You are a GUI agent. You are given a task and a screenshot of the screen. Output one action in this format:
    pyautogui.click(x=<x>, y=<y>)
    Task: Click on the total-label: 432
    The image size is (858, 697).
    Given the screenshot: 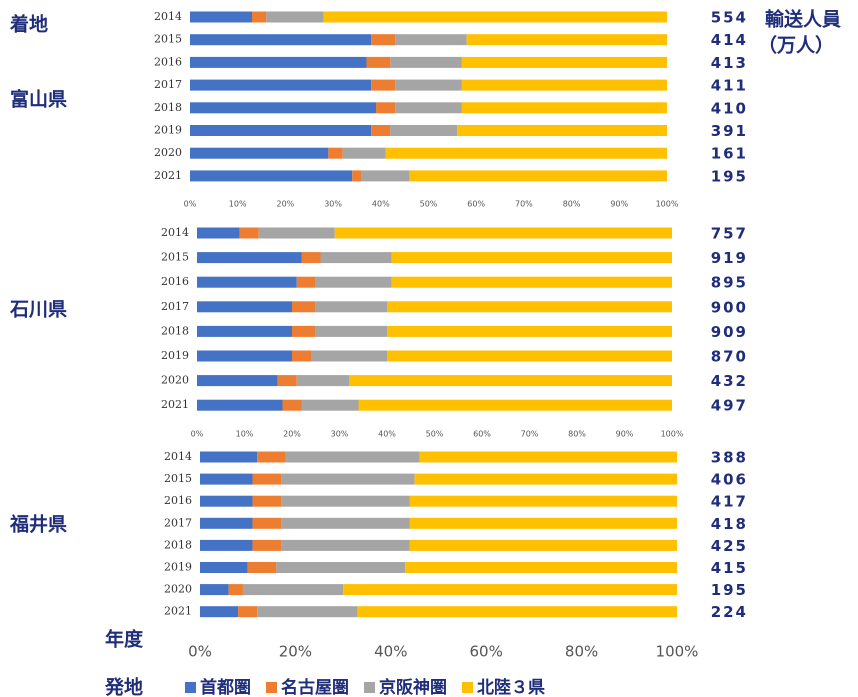 What is the action you would take?
    pyautogui.click(x=729, y=381)
    